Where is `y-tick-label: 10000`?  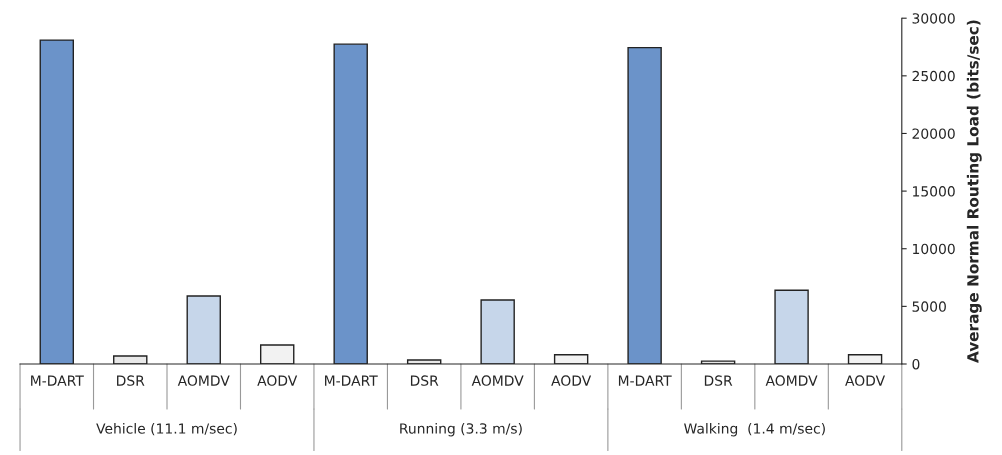 y-tick-label: 10000 is located at coordinates (934, 249).